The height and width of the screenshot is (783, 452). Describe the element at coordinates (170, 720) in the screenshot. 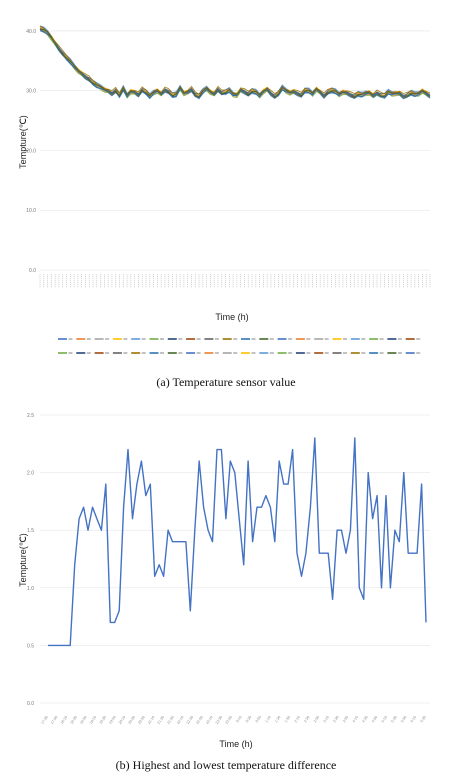

I see `chart-b-x-tick: 21:50` at that location.